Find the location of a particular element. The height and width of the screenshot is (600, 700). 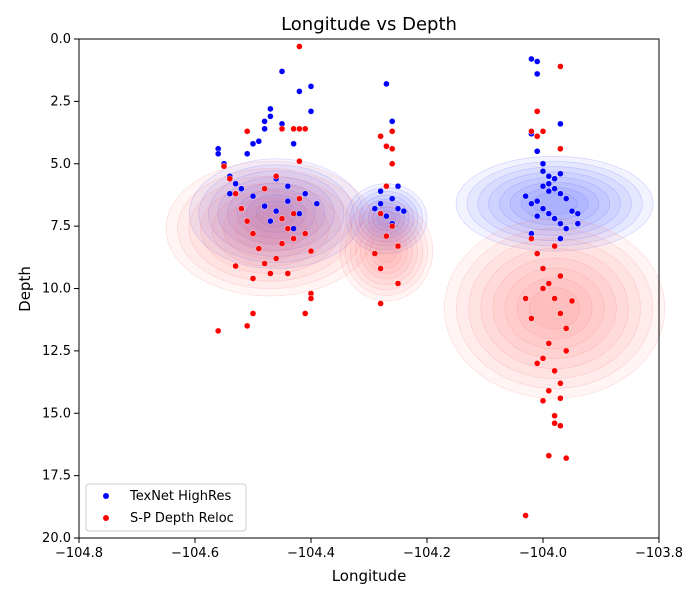

y-tick-label: 5.0 is located at coordinates (60, 164).